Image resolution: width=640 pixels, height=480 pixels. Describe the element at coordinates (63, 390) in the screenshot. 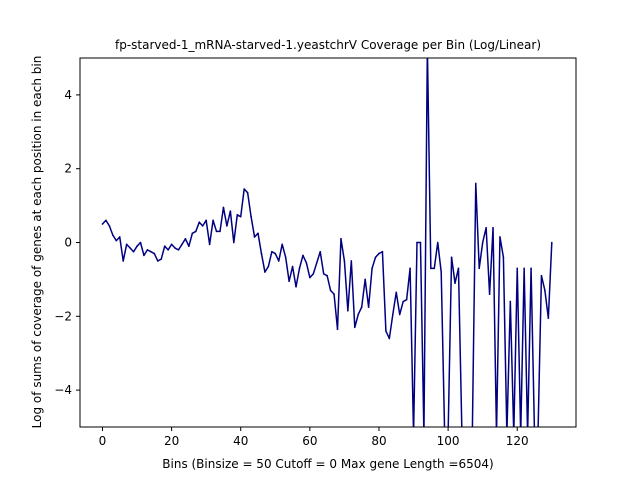

I see `y-tick-label: −4` at that location.